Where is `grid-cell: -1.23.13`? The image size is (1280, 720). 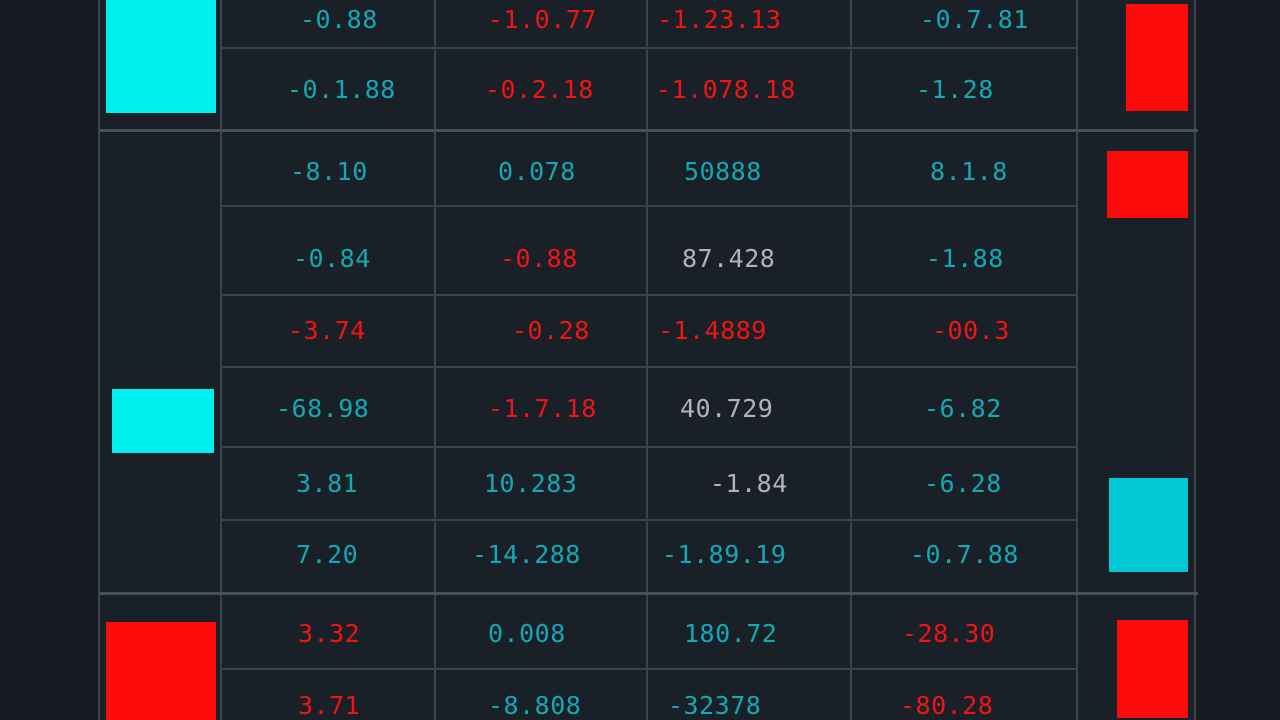 grid-cell: -1.23.13 is located at coordinates (719, 19).